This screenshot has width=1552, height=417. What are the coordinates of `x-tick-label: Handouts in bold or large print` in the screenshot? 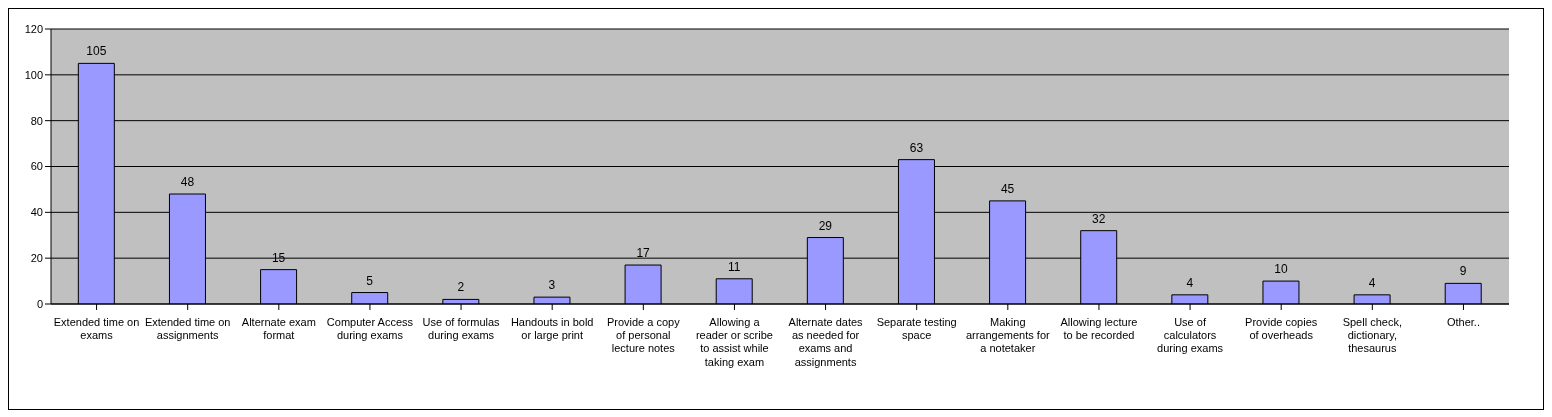 It's located at (552, 328).